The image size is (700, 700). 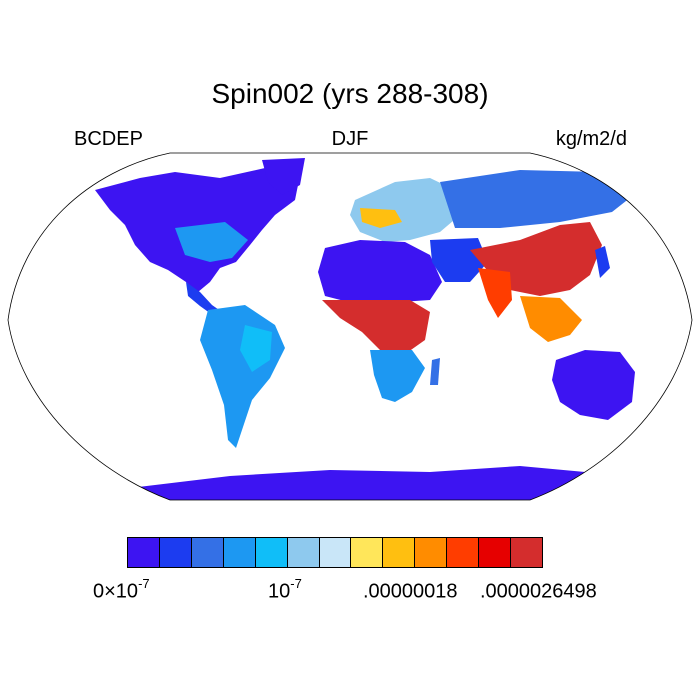 What do you see at coordinates (204, 299) in the screenshot?
I see `central-america` at bounding box center [204, 299].